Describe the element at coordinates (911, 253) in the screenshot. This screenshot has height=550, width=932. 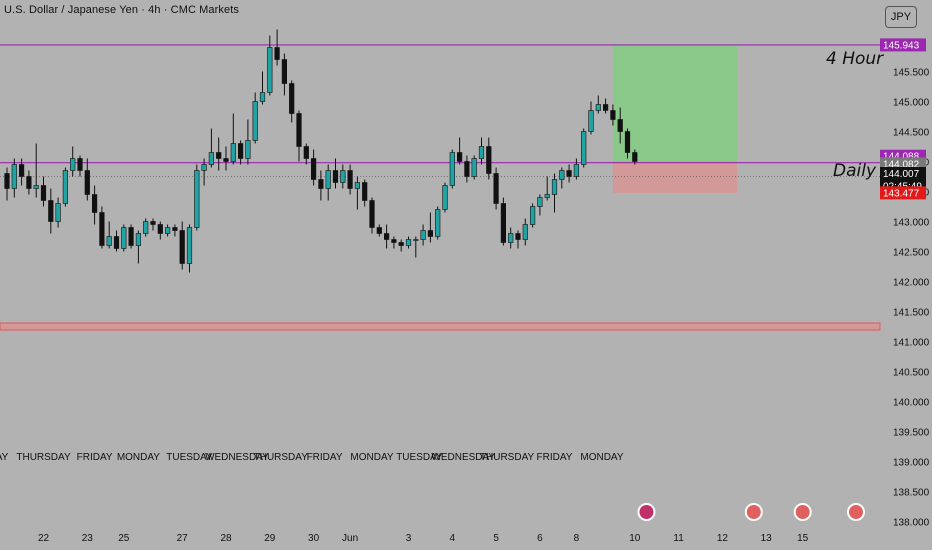
I see `y-tick-label: 142.500` at that location.